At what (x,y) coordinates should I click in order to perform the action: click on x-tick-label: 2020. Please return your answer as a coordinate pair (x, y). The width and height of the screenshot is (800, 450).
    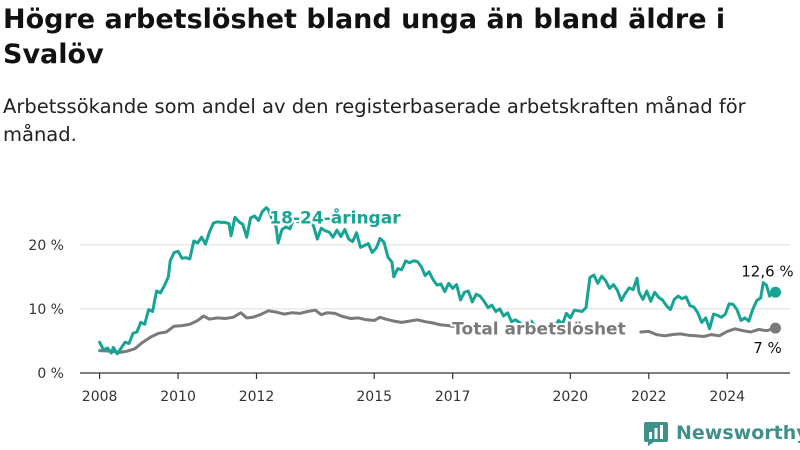
    Looking at the image, I should click on (571, 397).